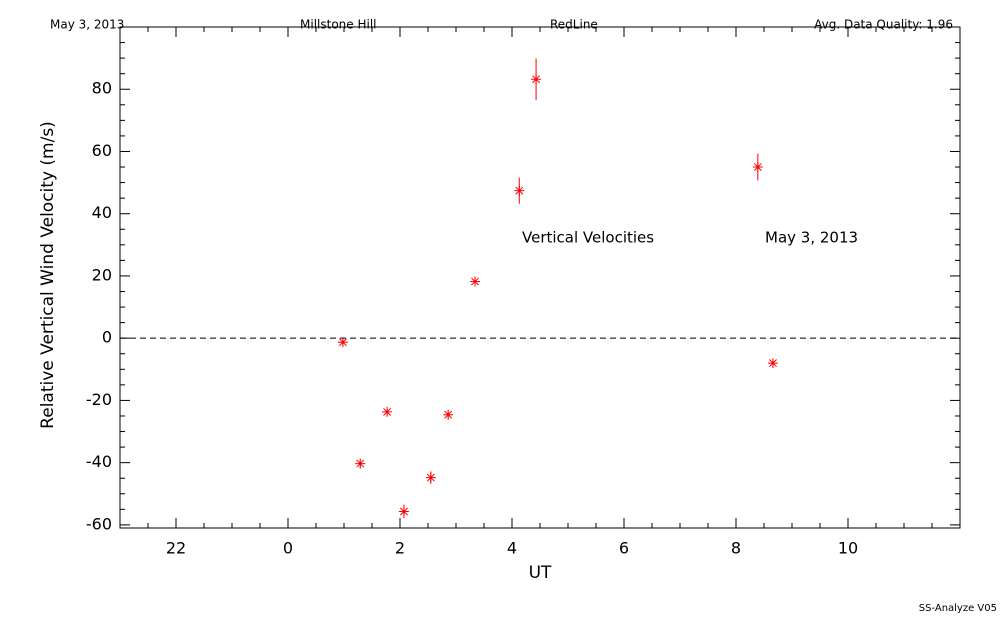 Image resolution: width=1000 pixels, height=625 pixels. Describe the element at coordinates (99, 399) in the screenshot. I see `y-tick-label: -20` at that location.